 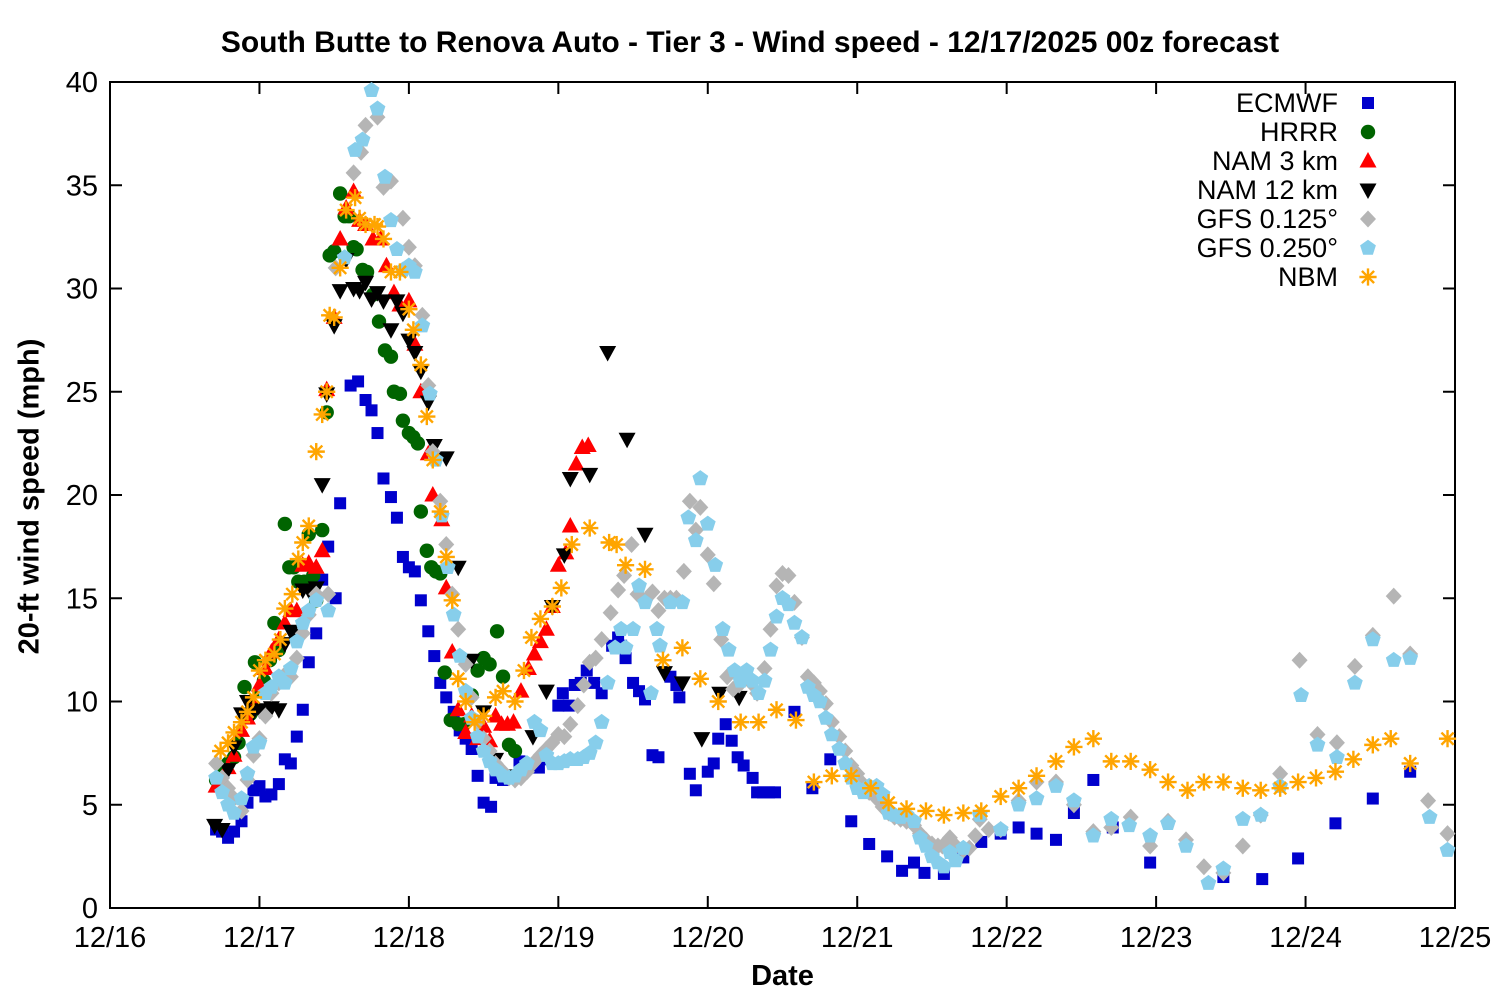 What do you see at coordinates (1006, 938) in the screenshot?
I see `x-tick-label: 12/22` at bounding box center [1006, 938].